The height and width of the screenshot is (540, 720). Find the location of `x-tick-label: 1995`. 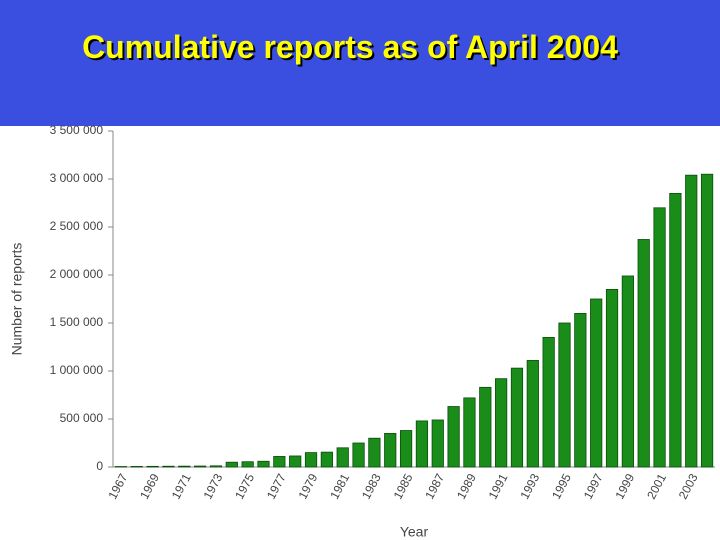

x-tick-label: 1995 is located at coordinates (561, 486).